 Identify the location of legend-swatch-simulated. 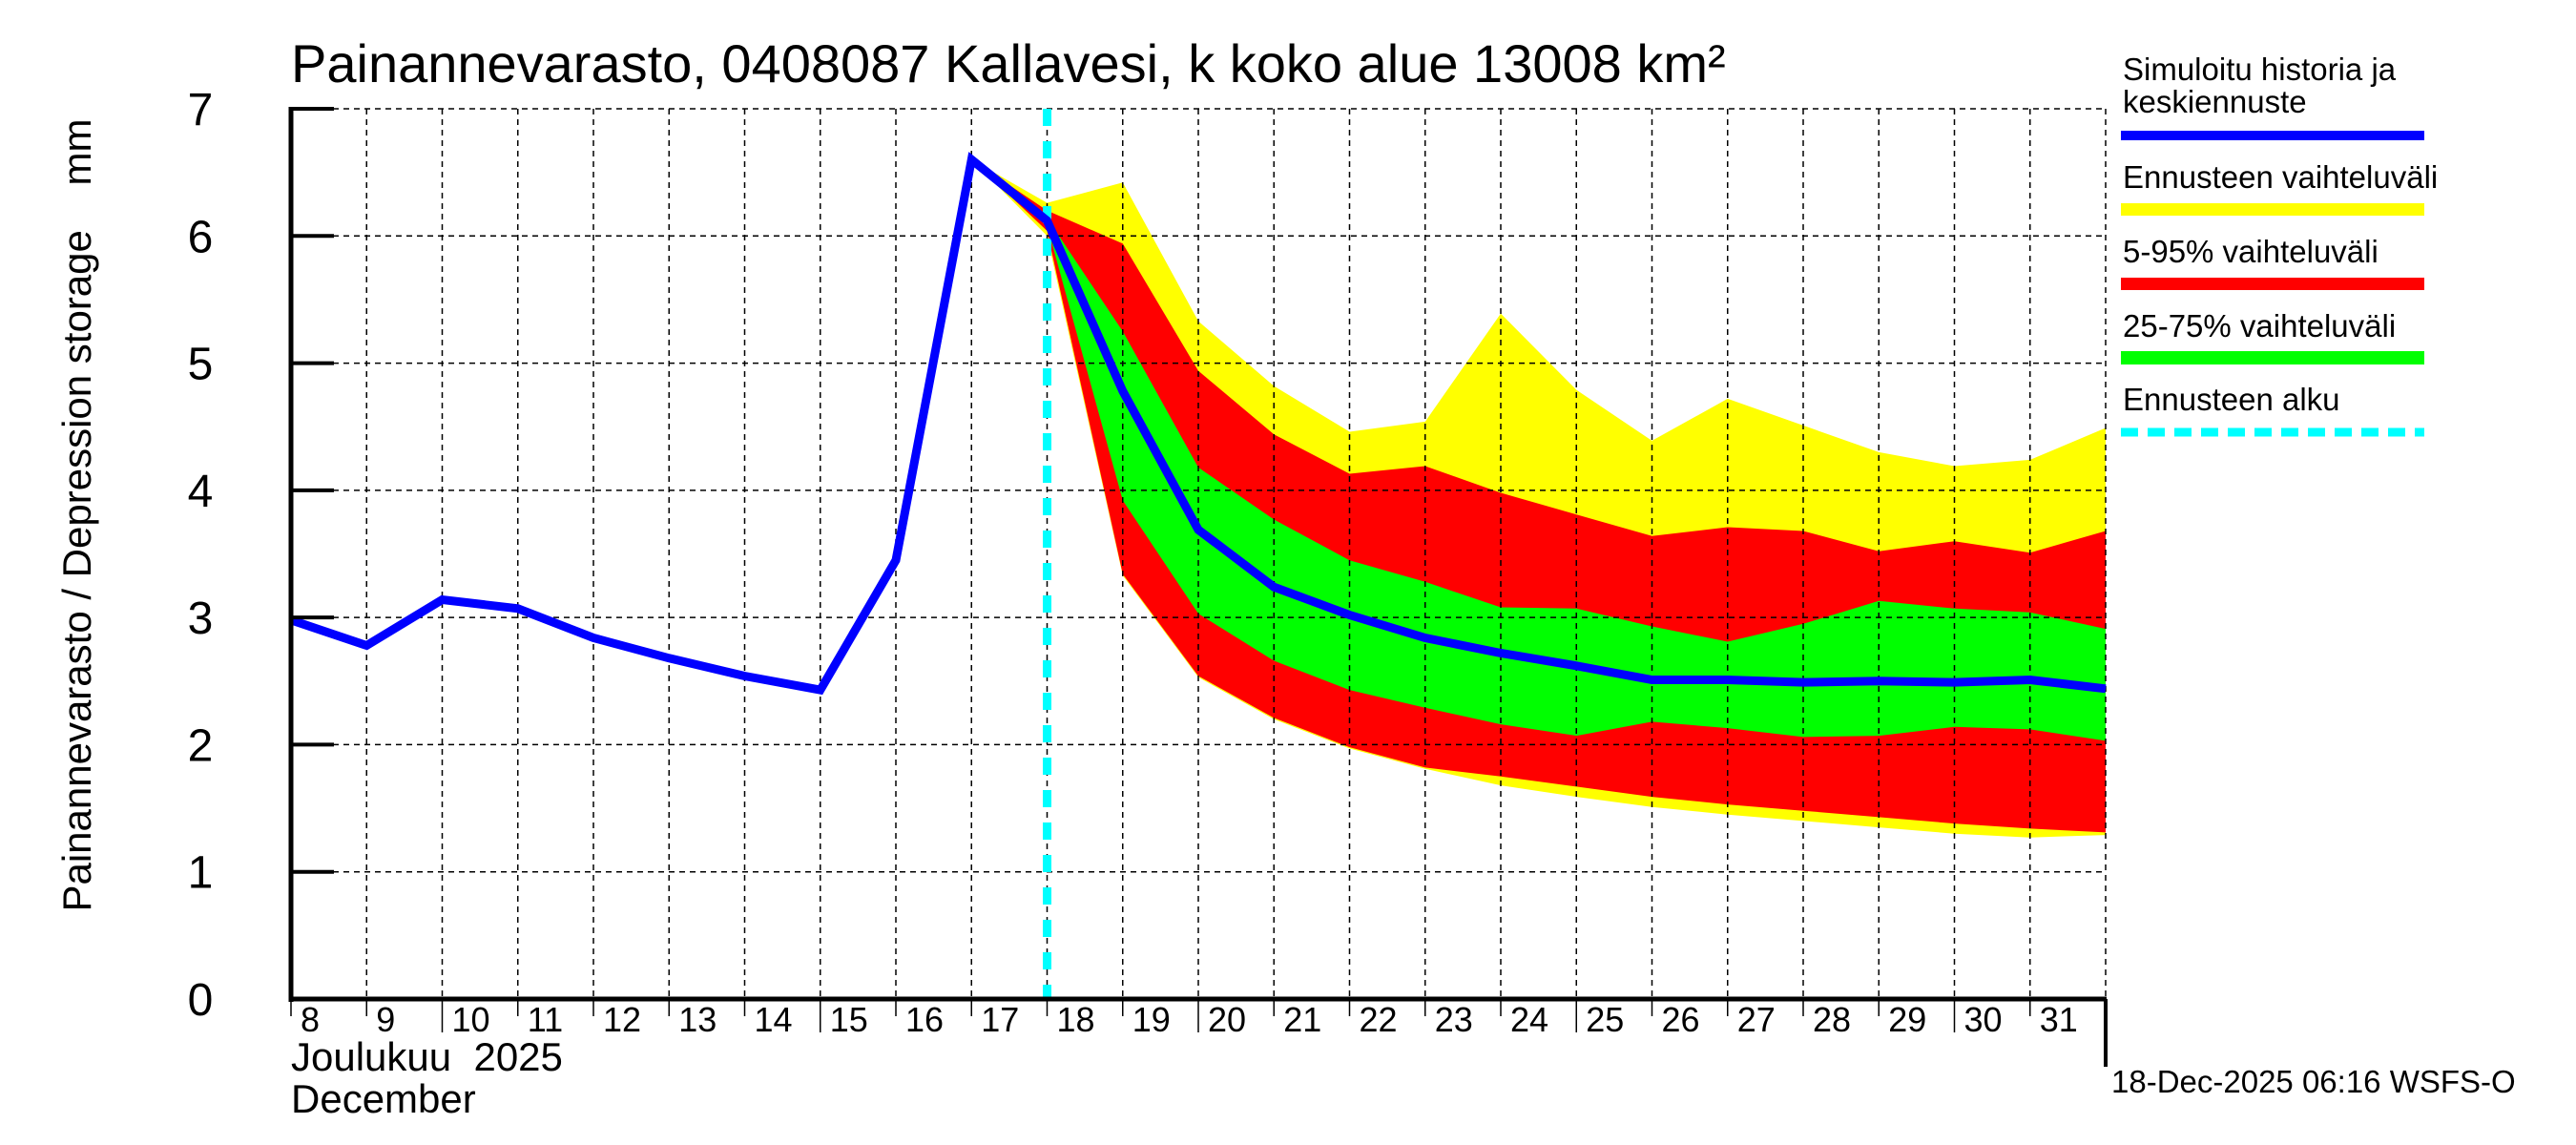
(2272, 135).